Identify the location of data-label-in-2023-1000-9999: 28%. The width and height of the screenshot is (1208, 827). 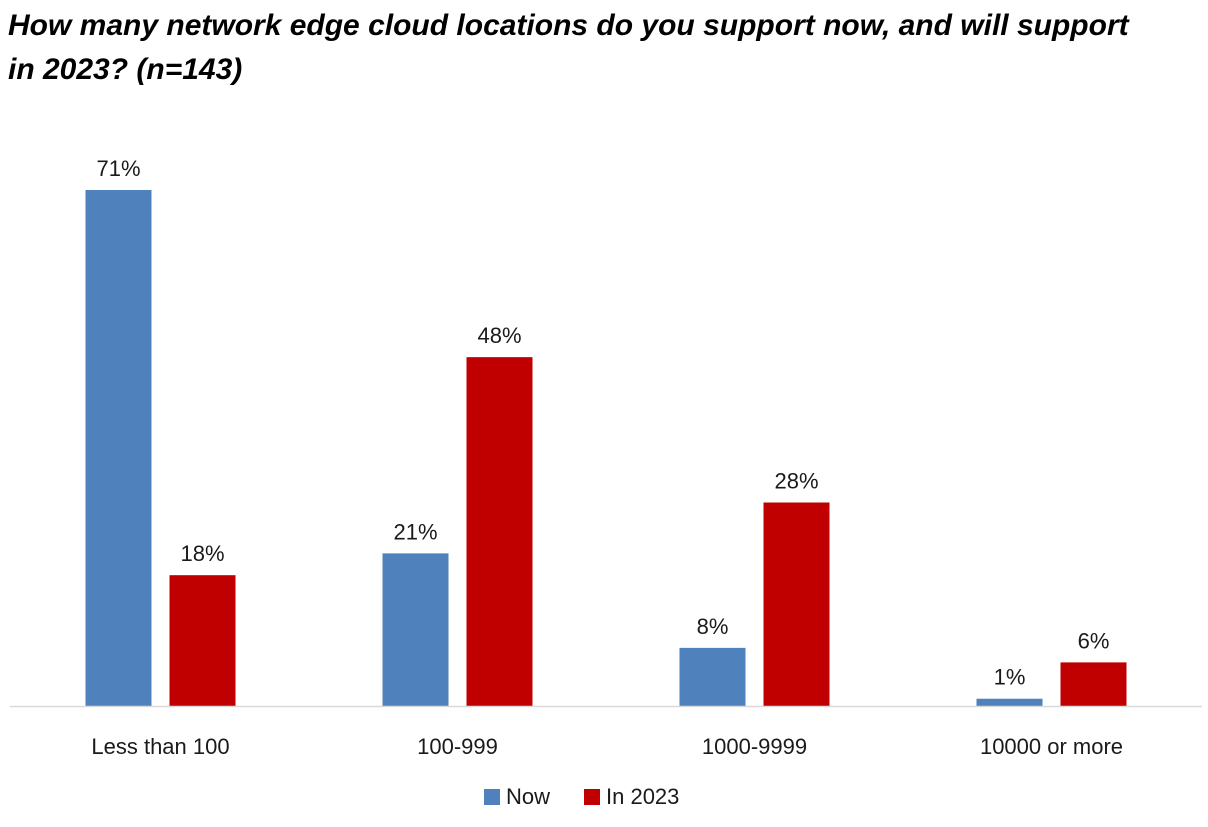
(796, 481).